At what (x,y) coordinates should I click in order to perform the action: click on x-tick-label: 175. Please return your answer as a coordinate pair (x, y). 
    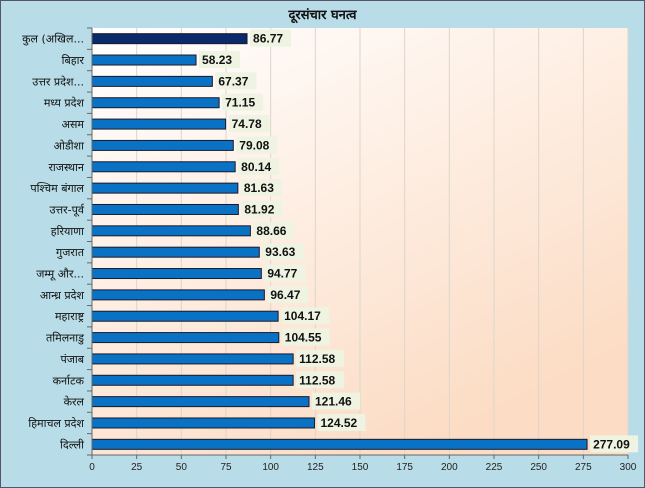
    Looking at the image, I should click on (404, 467).